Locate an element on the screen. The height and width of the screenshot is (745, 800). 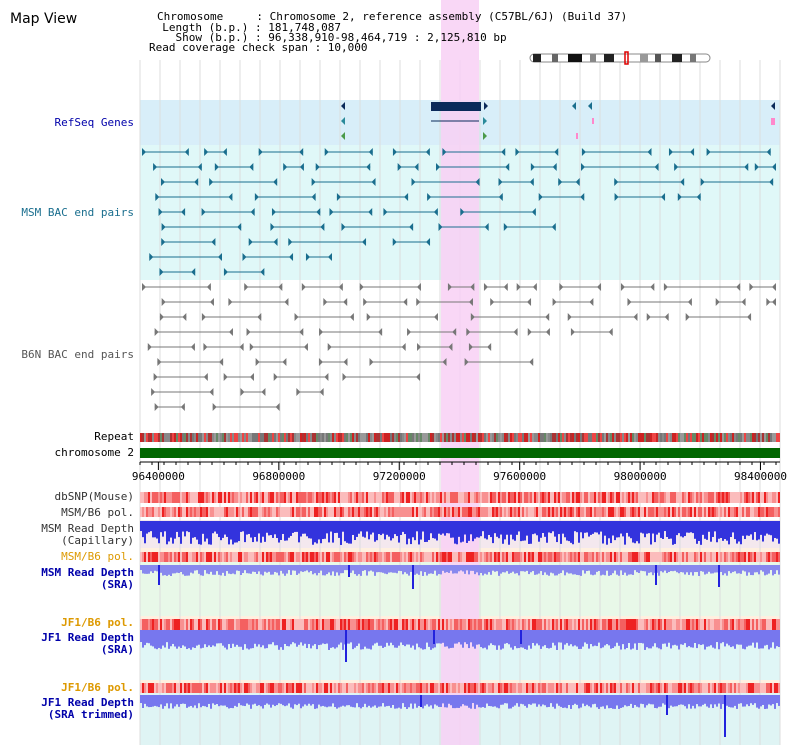
label-refseq-genes: RefSeq Genes is located at coordinates (94, 122).